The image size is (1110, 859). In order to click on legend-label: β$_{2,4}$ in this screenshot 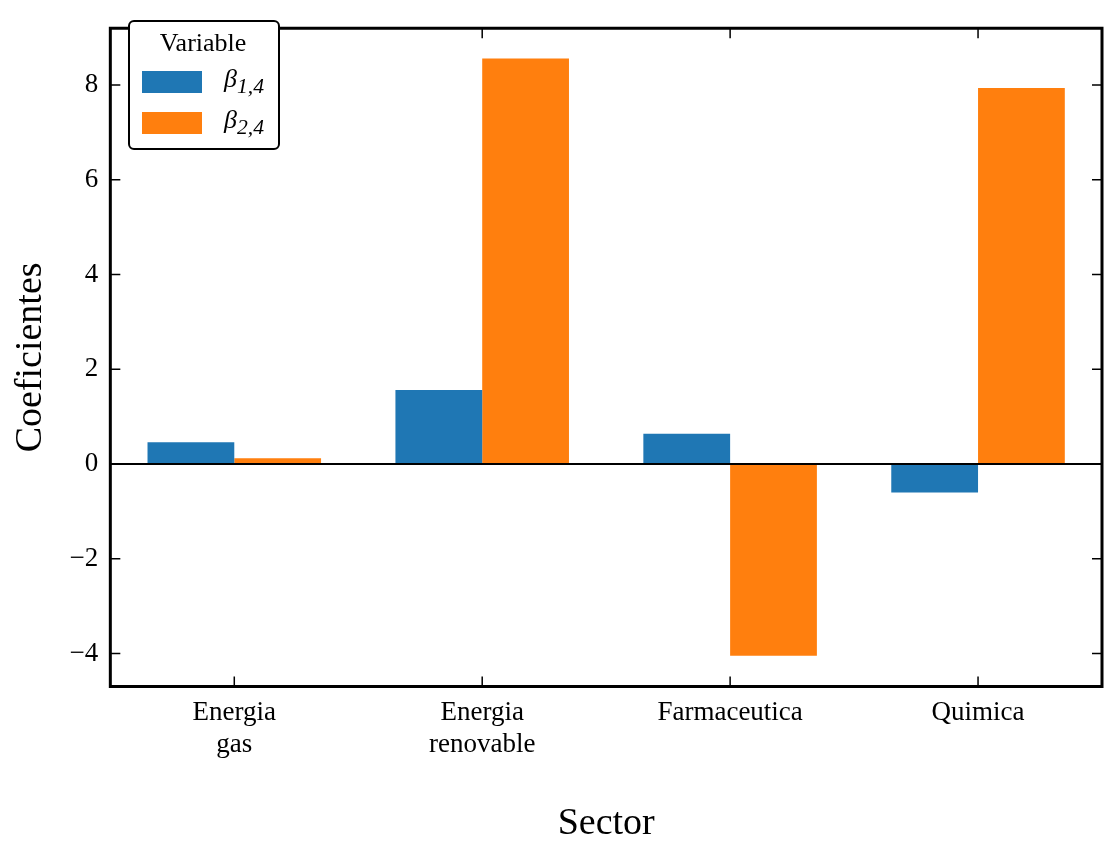, I will do `click(244, 123)`.